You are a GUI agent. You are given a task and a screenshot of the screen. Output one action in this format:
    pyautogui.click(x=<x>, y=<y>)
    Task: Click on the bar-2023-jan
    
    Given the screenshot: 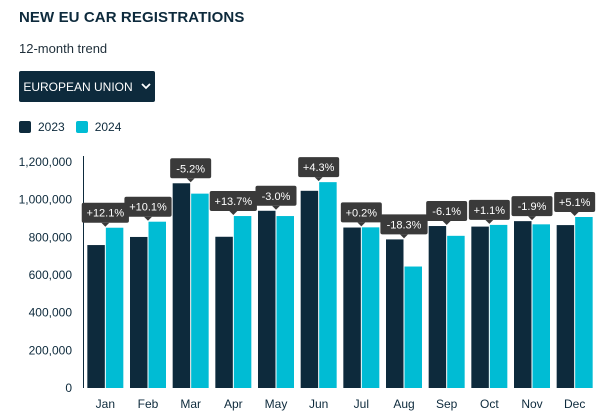 What is the action you would take?
    pyautogui.click(x=96, y=316)
    